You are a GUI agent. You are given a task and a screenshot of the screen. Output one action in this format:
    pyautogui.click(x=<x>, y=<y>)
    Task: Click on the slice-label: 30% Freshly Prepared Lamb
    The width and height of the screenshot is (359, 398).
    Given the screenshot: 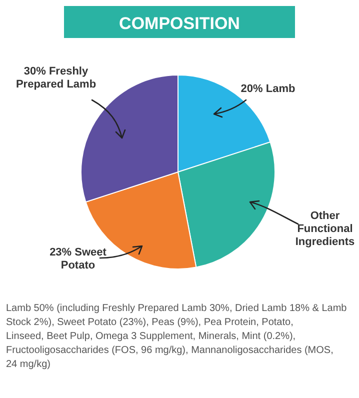 What is the action you would take?
    pyautogui.click(x=56, y=78)
    